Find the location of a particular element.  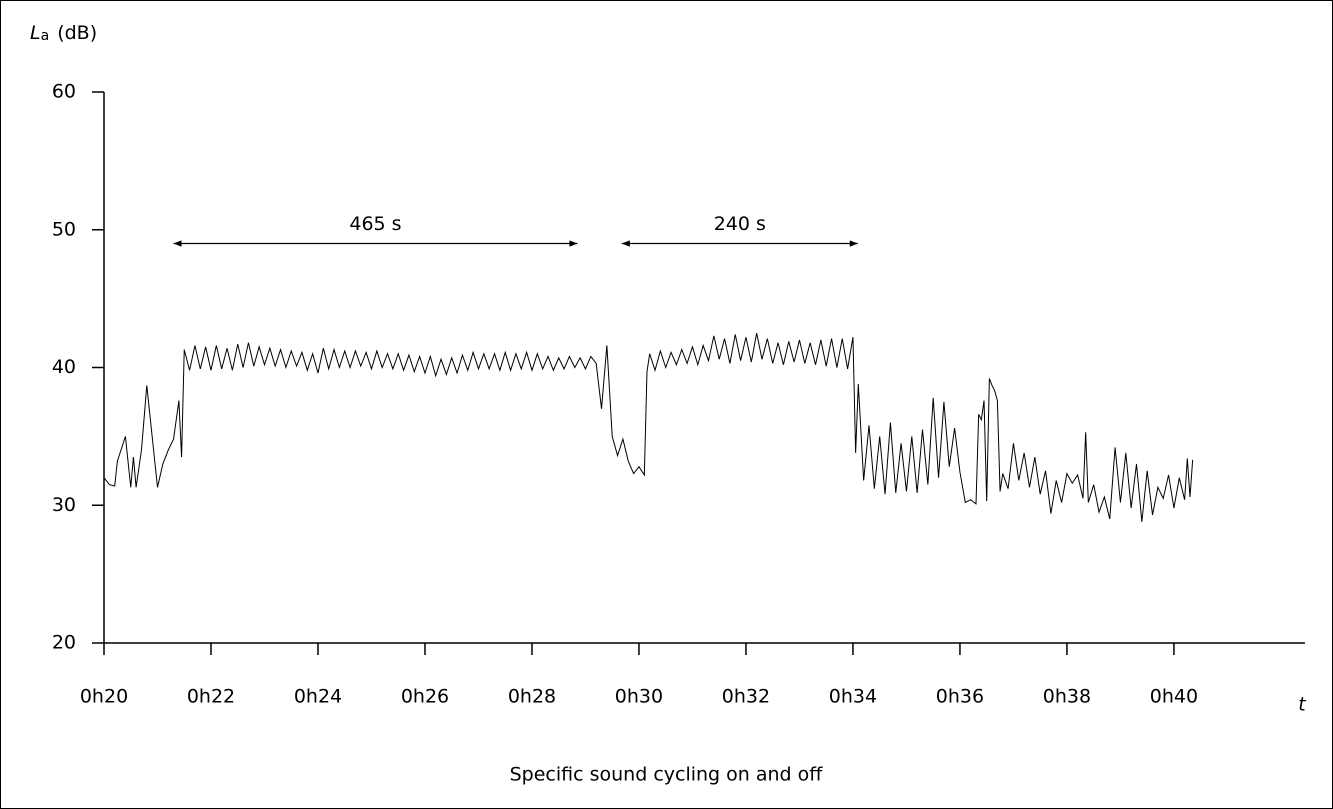

y-tick-label: 50 is located at coordinates (64, 229).